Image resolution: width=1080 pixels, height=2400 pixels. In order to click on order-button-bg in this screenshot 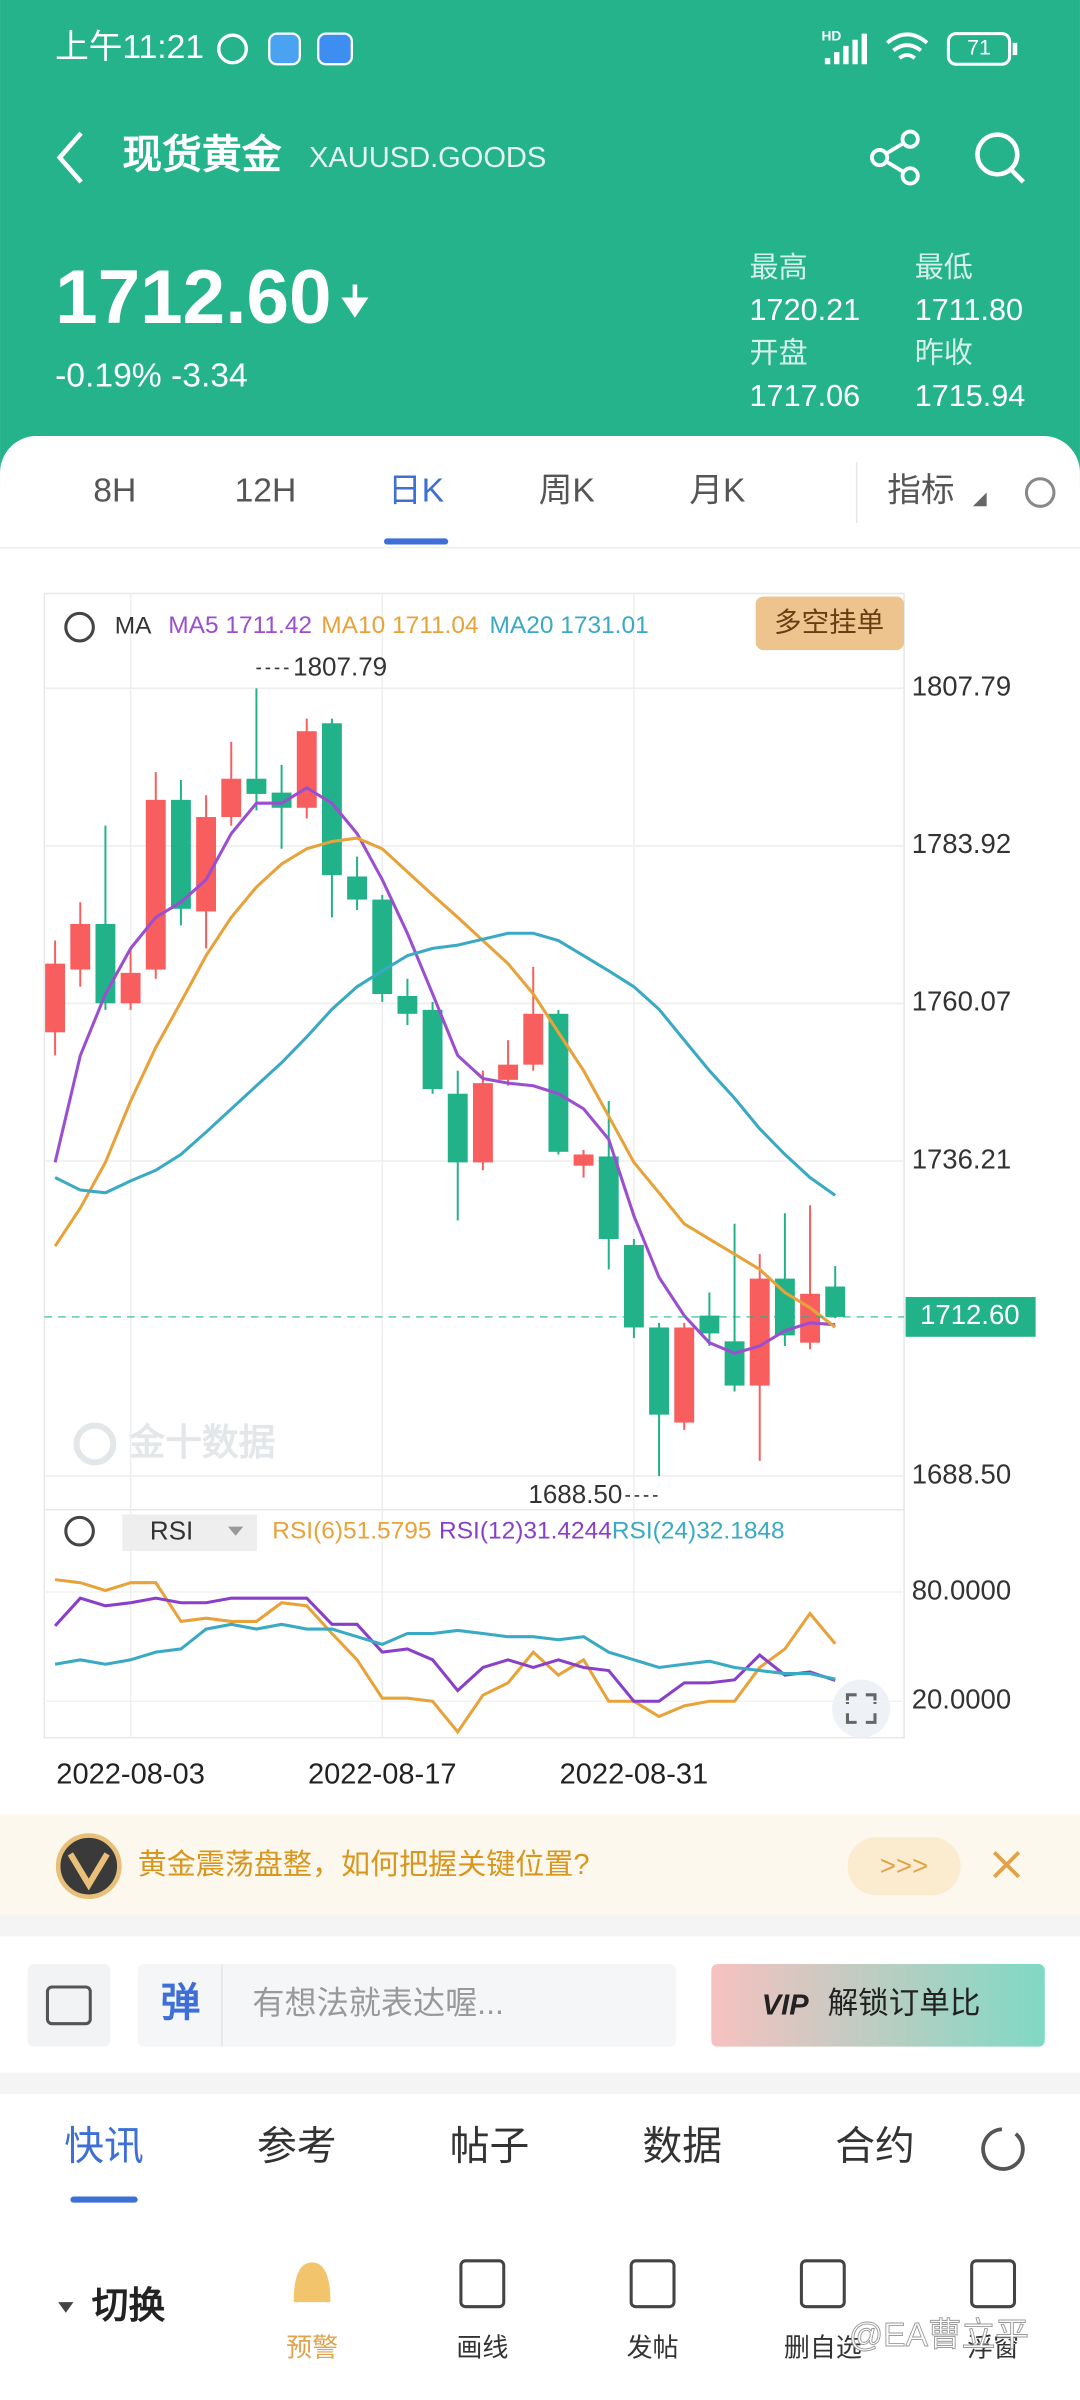, I will do `click(830, 623)`.